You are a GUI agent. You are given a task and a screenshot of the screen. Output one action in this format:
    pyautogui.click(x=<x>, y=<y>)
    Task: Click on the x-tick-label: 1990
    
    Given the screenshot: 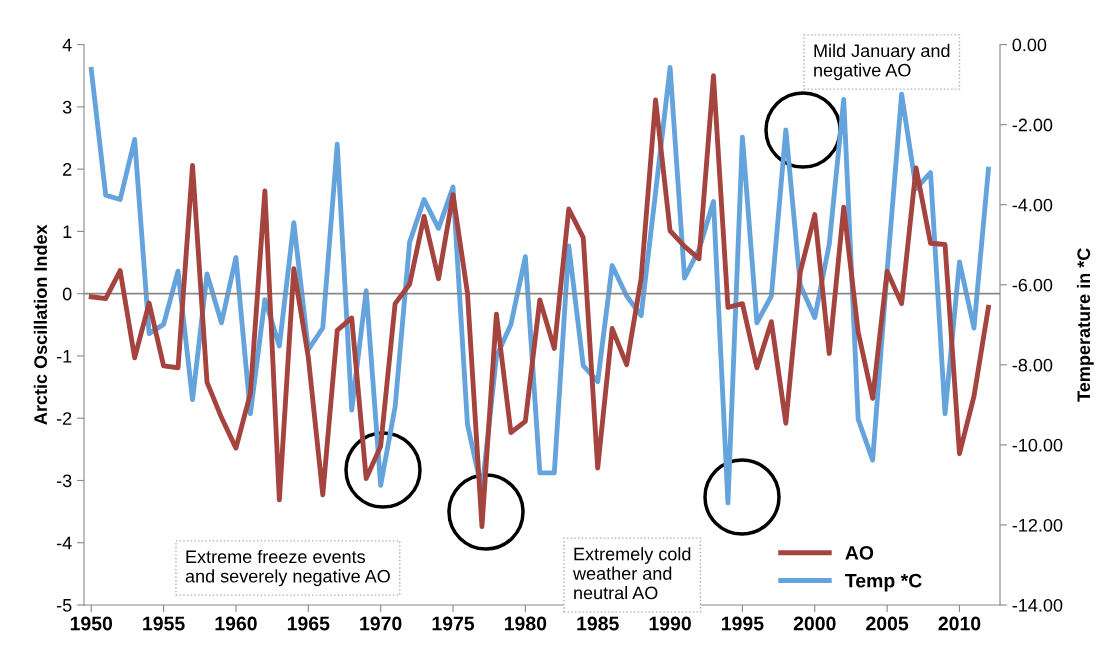 What is the action you would take?
    pyautogui.click(x=670, y=623)
    